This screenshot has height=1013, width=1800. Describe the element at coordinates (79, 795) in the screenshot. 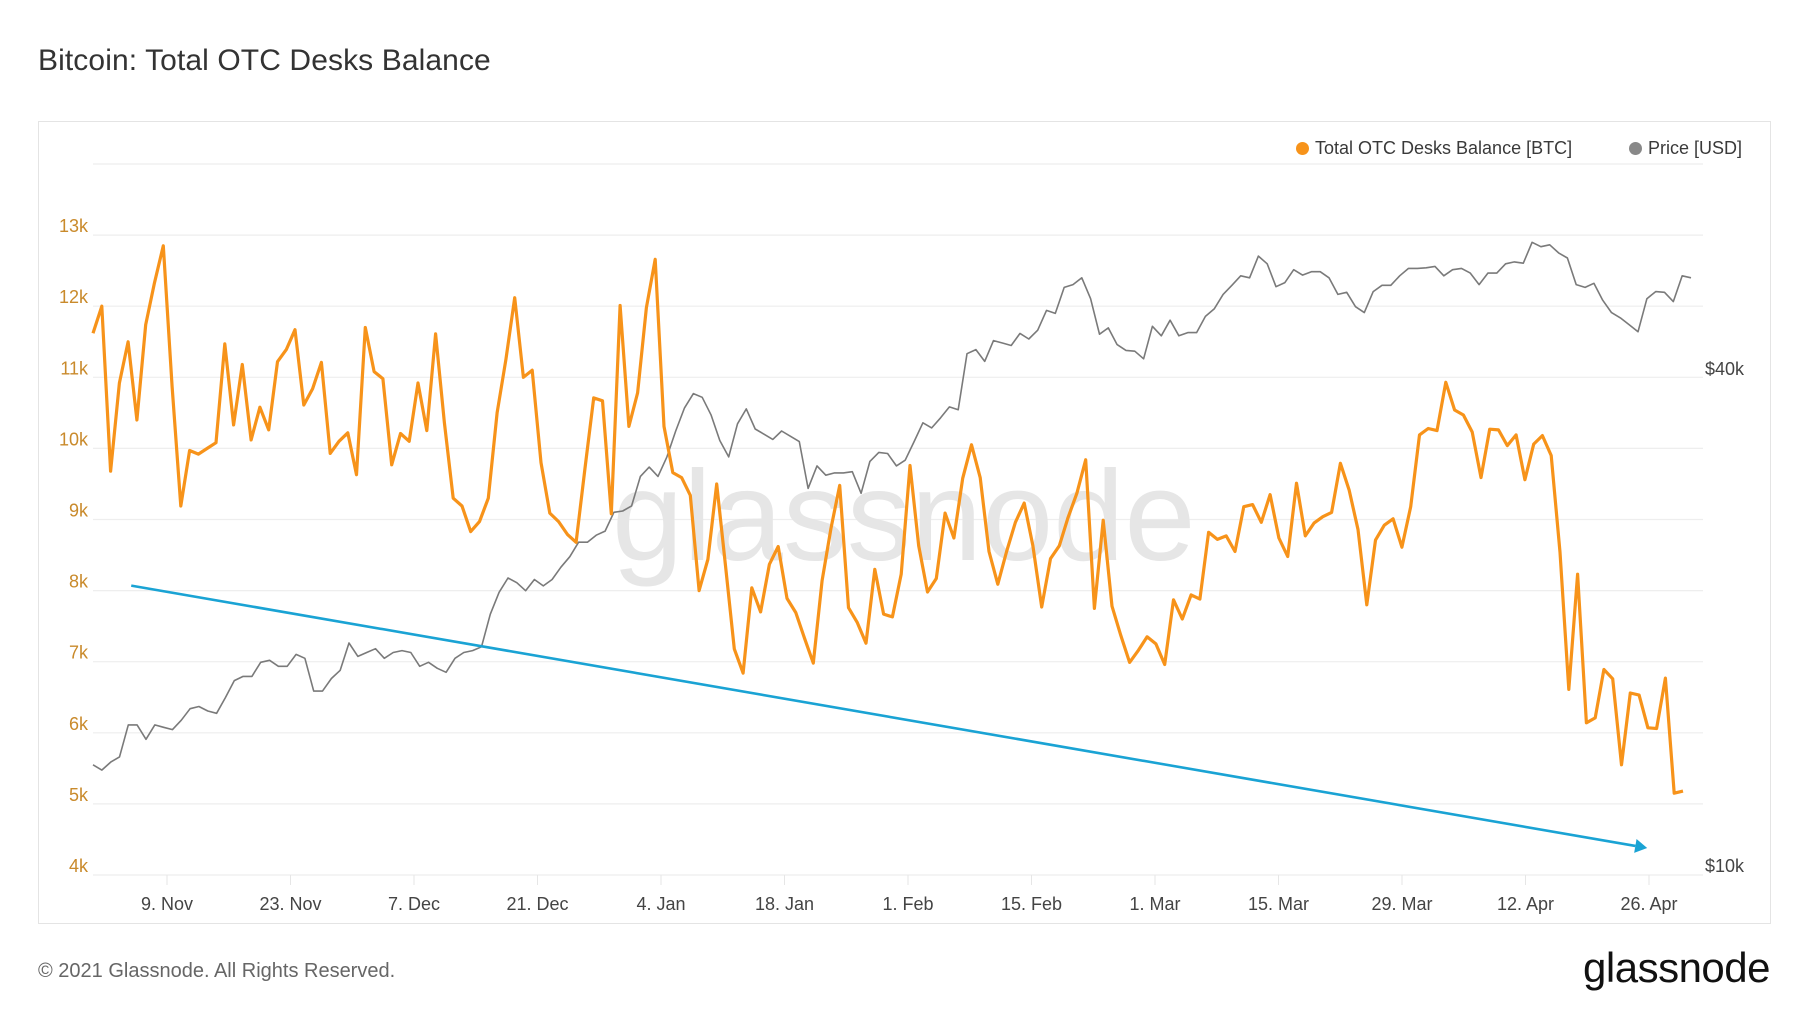

I see `left-axis-tick-label: 5k` at that location.